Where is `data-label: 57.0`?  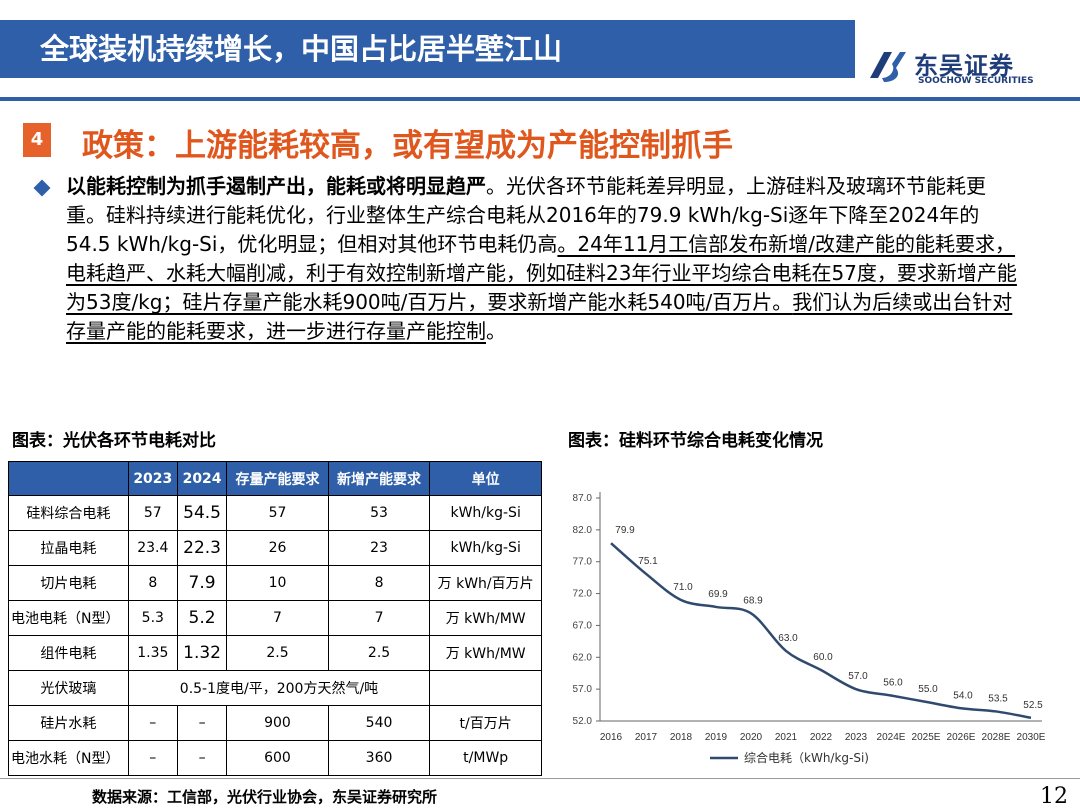
data-label: 57.0 is located at coordinates (858, 676).